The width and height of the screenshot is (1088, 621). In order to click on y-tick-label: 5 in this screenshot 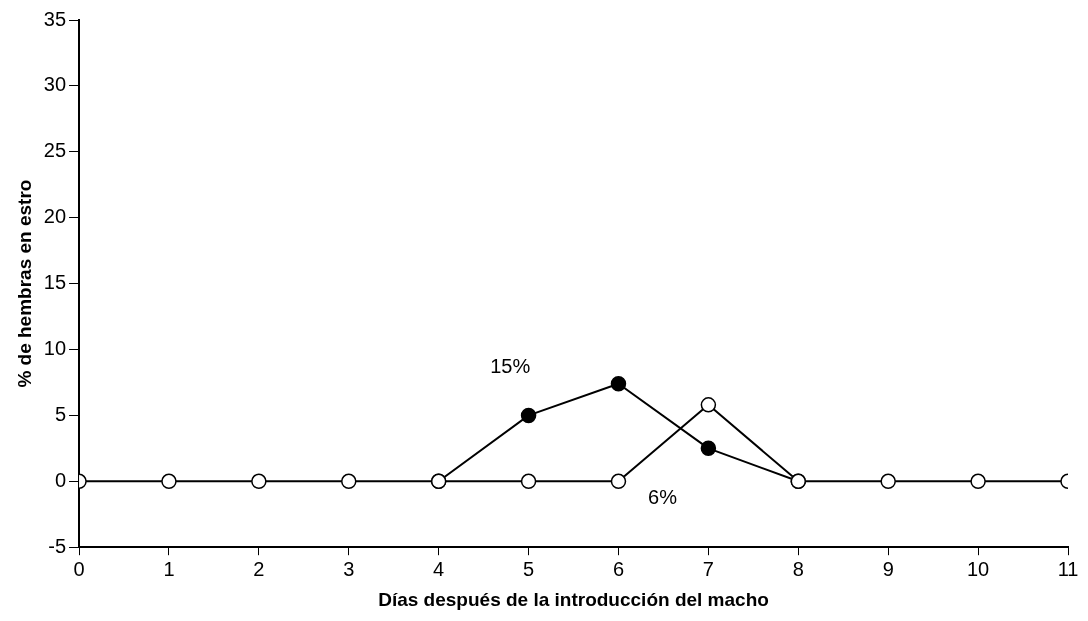, I will do `click(60, 413)`.